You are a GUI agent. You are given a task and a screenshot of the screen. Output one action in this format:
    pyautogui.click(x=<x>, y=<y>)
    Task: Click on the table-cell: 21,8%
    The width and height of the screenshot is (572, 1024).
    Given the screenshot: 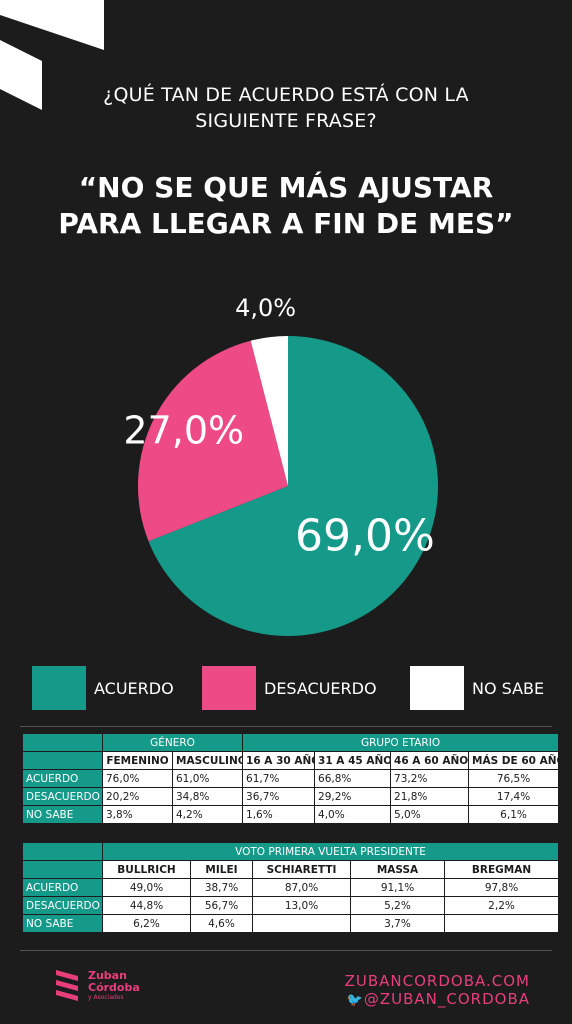 What is the action you would take?
    pyautogui.click(x=430, y=796)
    